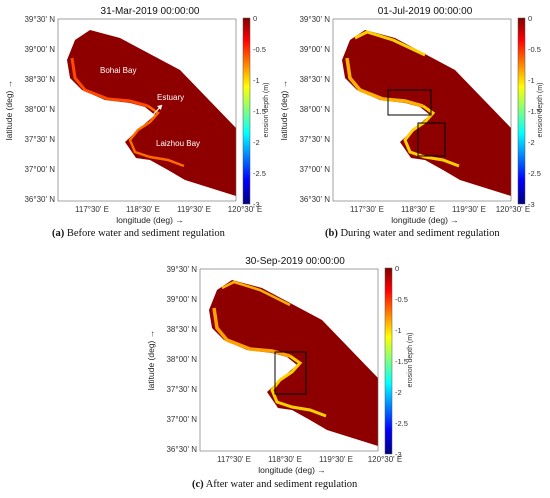 The image size is (550, 498). Describe the element at coordinates (431, 139) in the screenshot. I see `laizhou-box` at that location.